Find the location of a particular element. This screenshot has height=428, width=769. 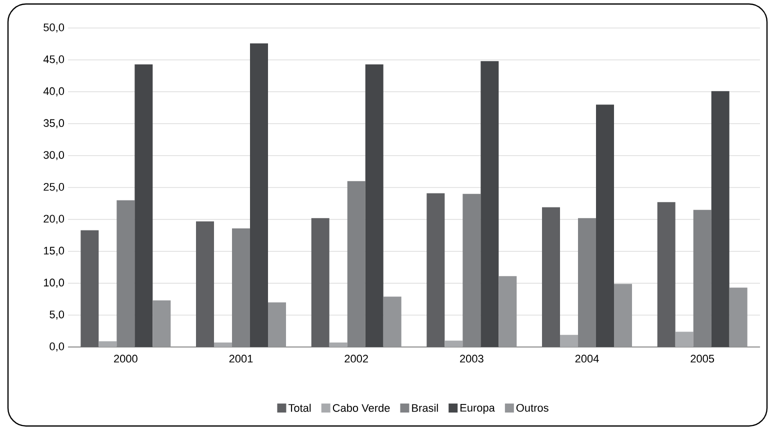

y-tick-label: 50,0 is located at coordinates (54, 28).